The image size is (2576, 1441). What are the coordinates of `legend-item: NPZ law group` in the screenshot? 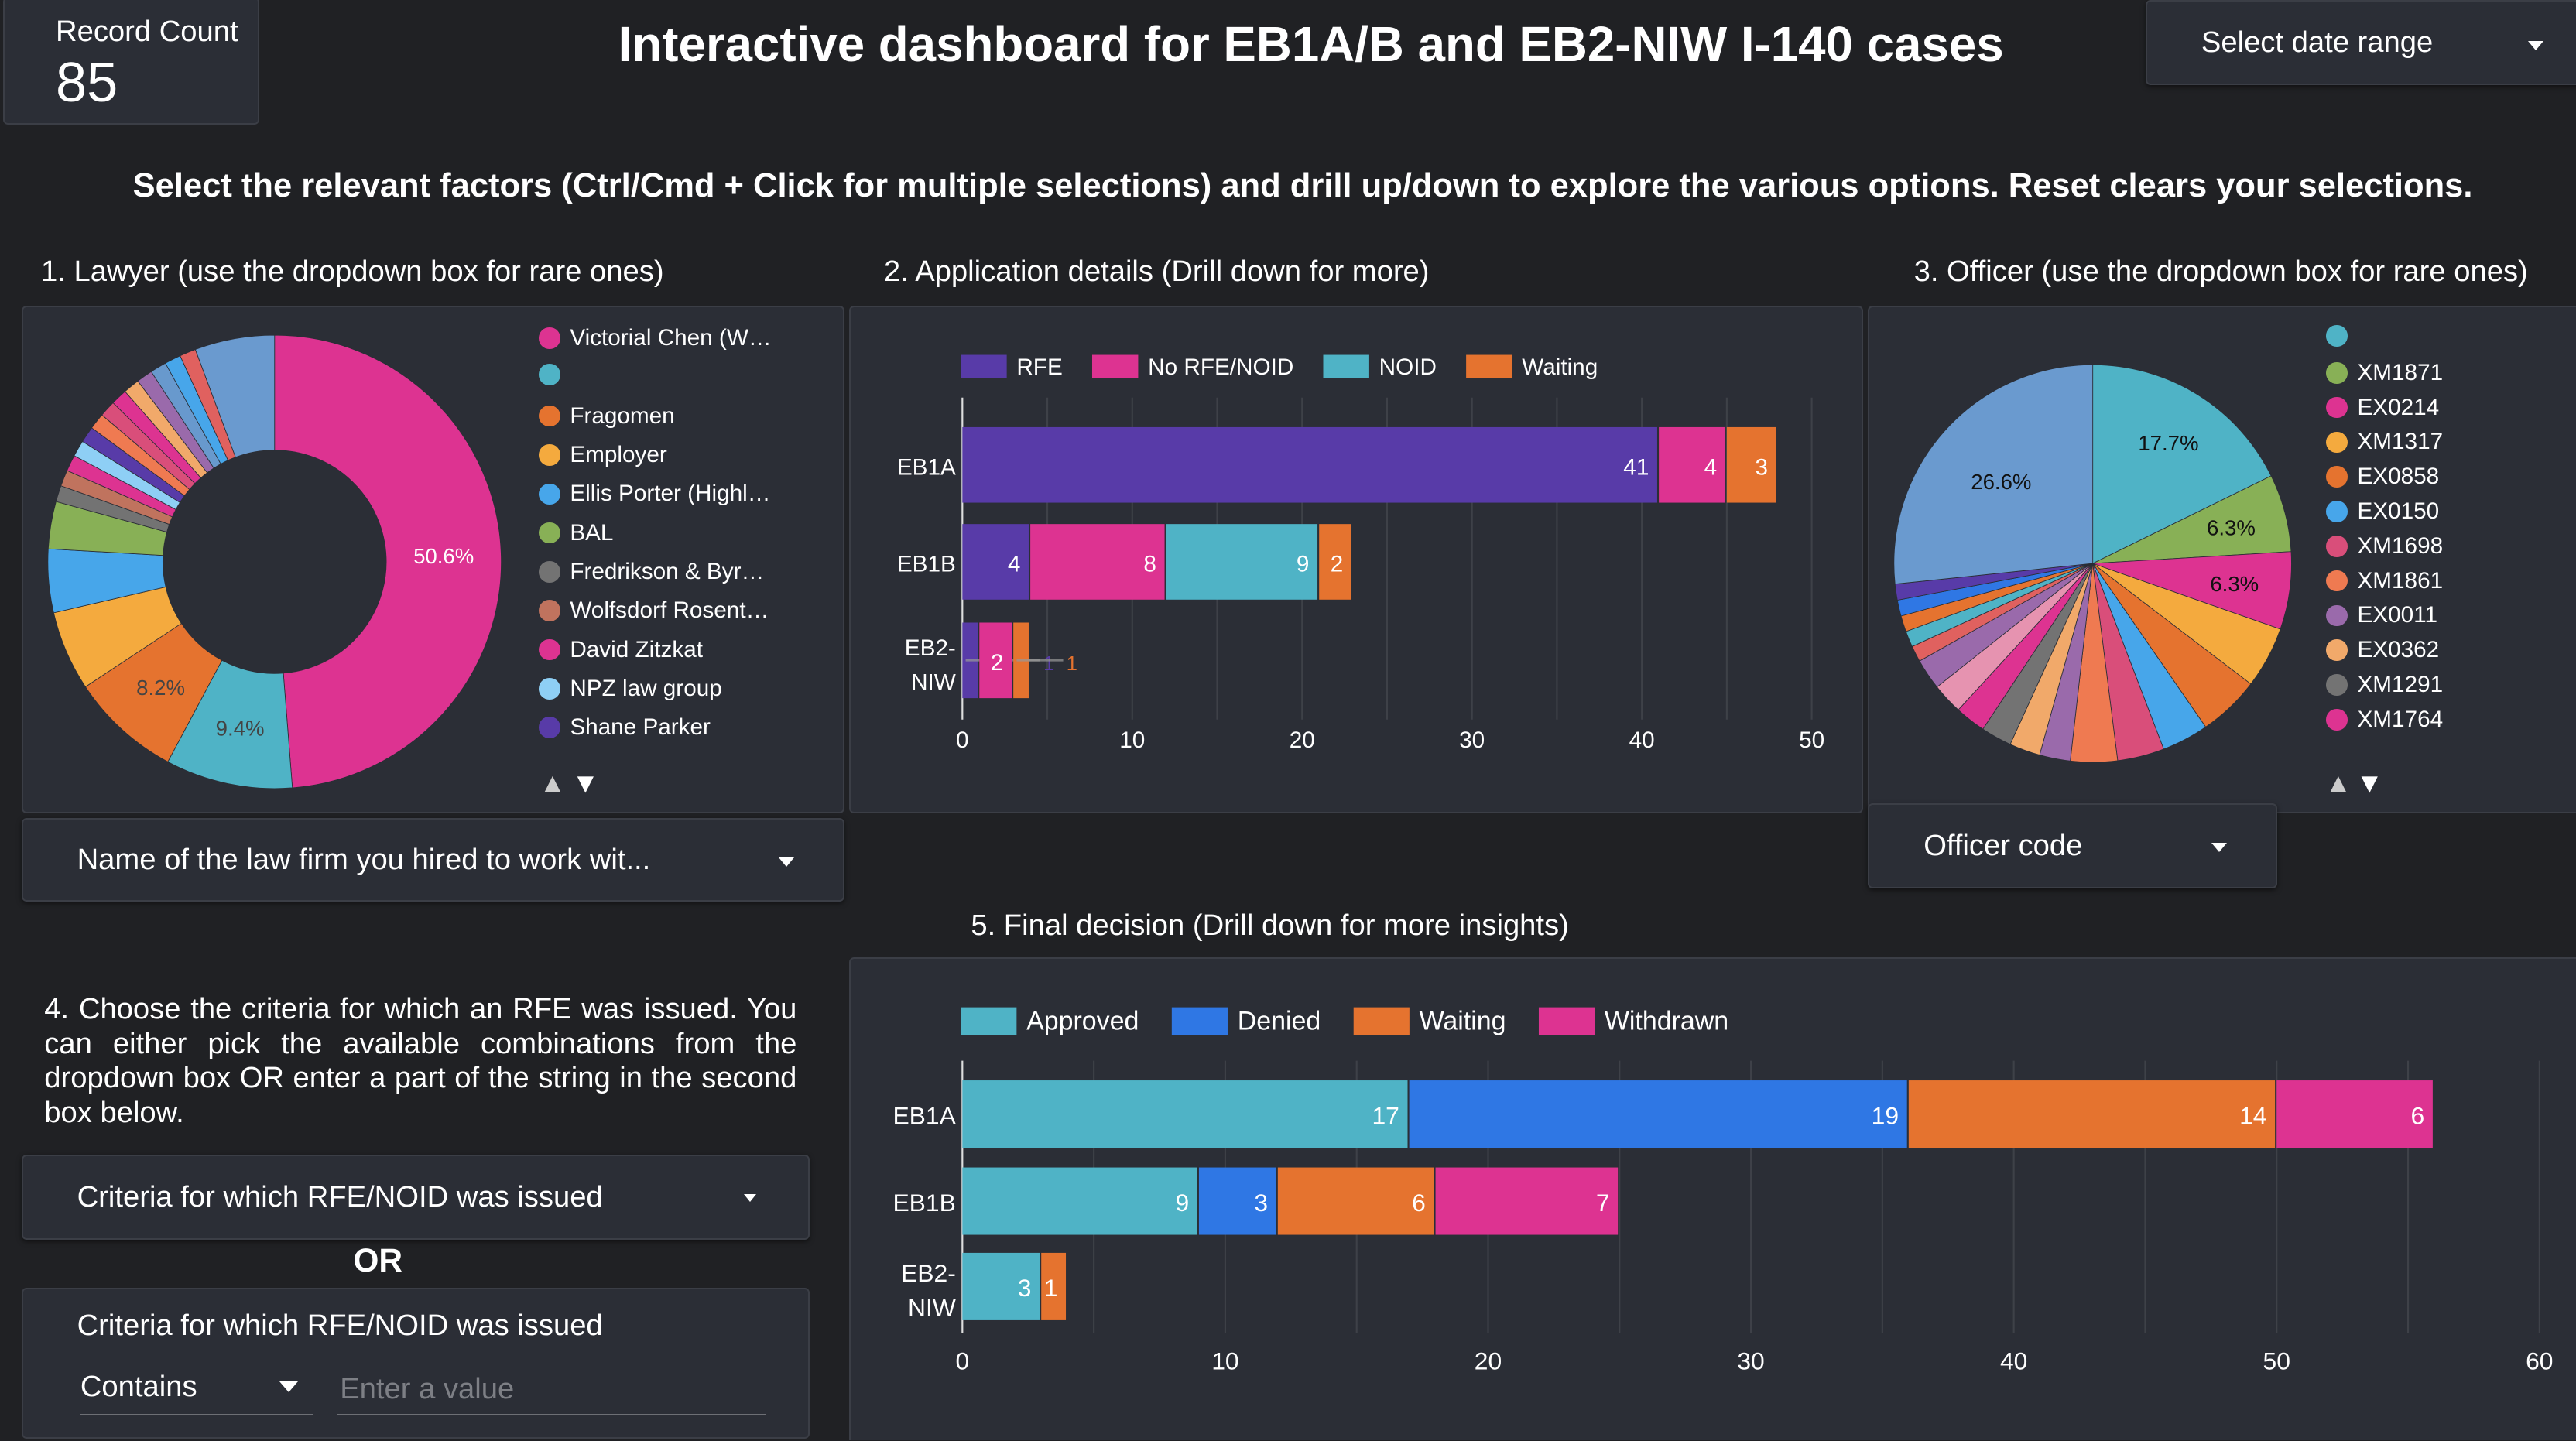 It's located at (630, 689).